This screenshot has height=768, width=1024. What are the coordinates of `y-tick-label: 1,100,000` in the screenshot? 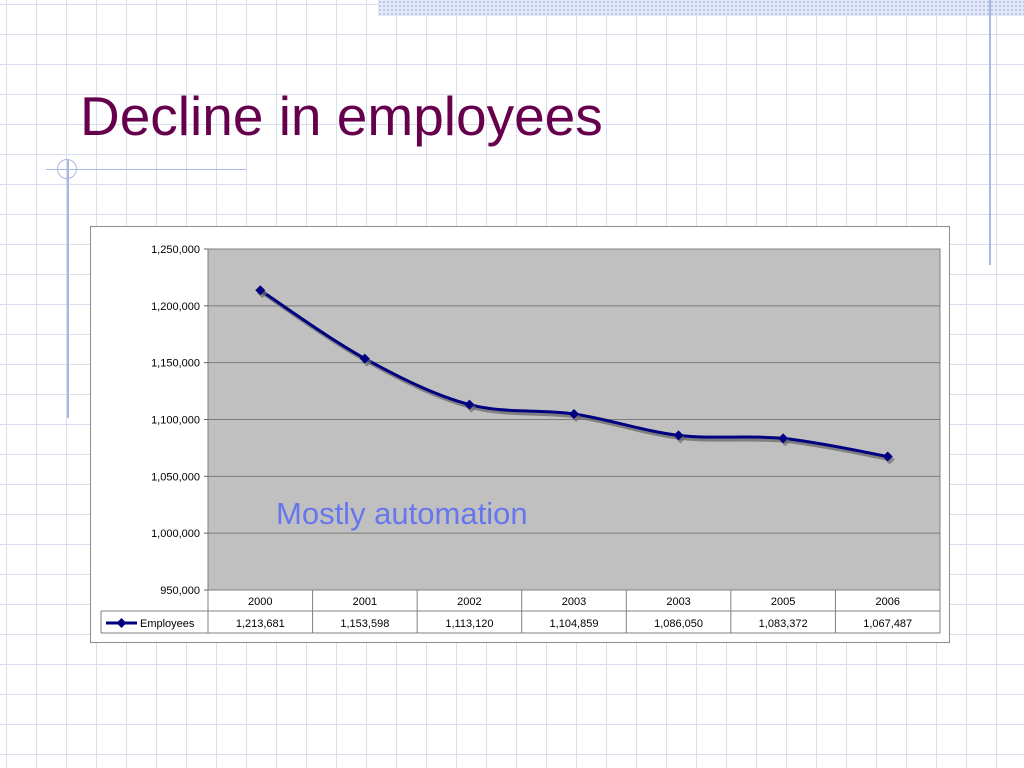 It's located at (175, 421).